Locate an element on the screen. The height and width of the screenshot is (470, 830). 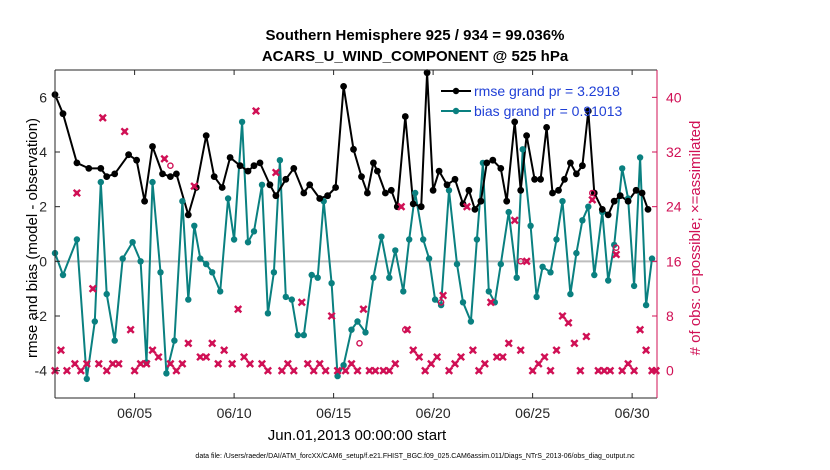
legend-rmse-label: rmse grand pr = 3.2918 is located at coordinates (547, 91).